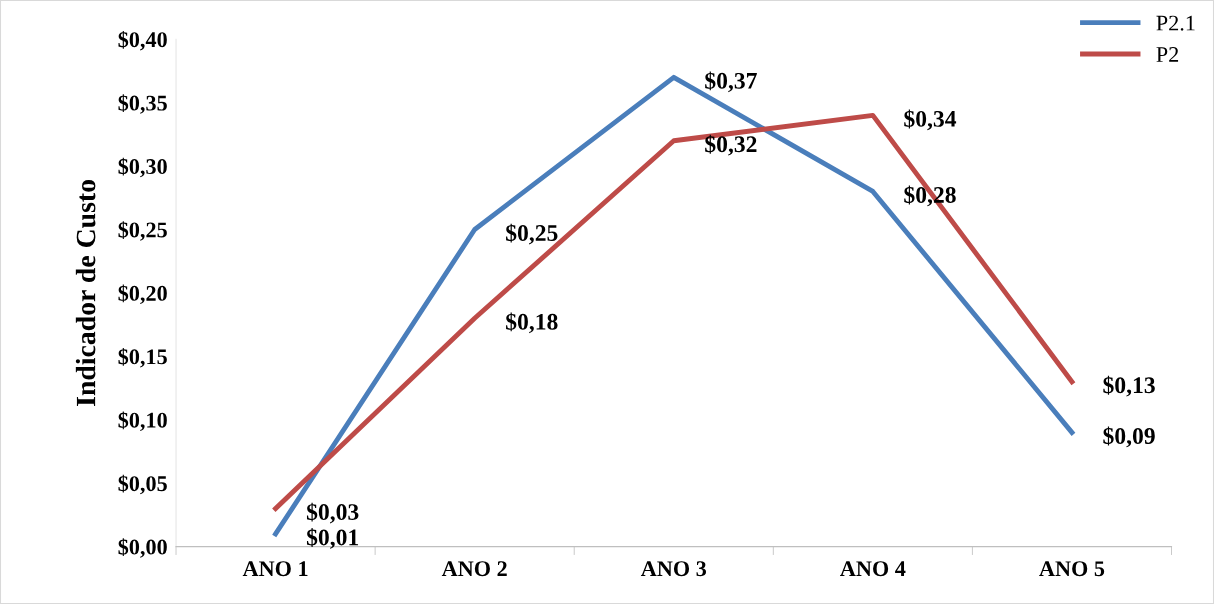  Describe the element at coordinates (673, 569) in the screenshot. I see `x-tick-label: ANO 3` at that location.